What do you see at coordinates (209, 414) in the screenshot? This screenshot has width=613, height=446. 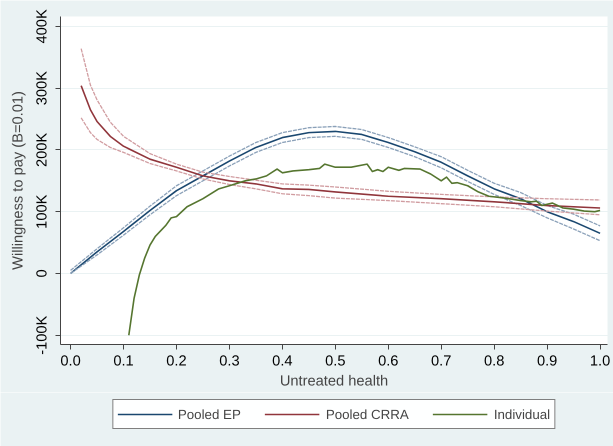 I see `legend-label: Pooled EP` at bounding box center [209, 414].